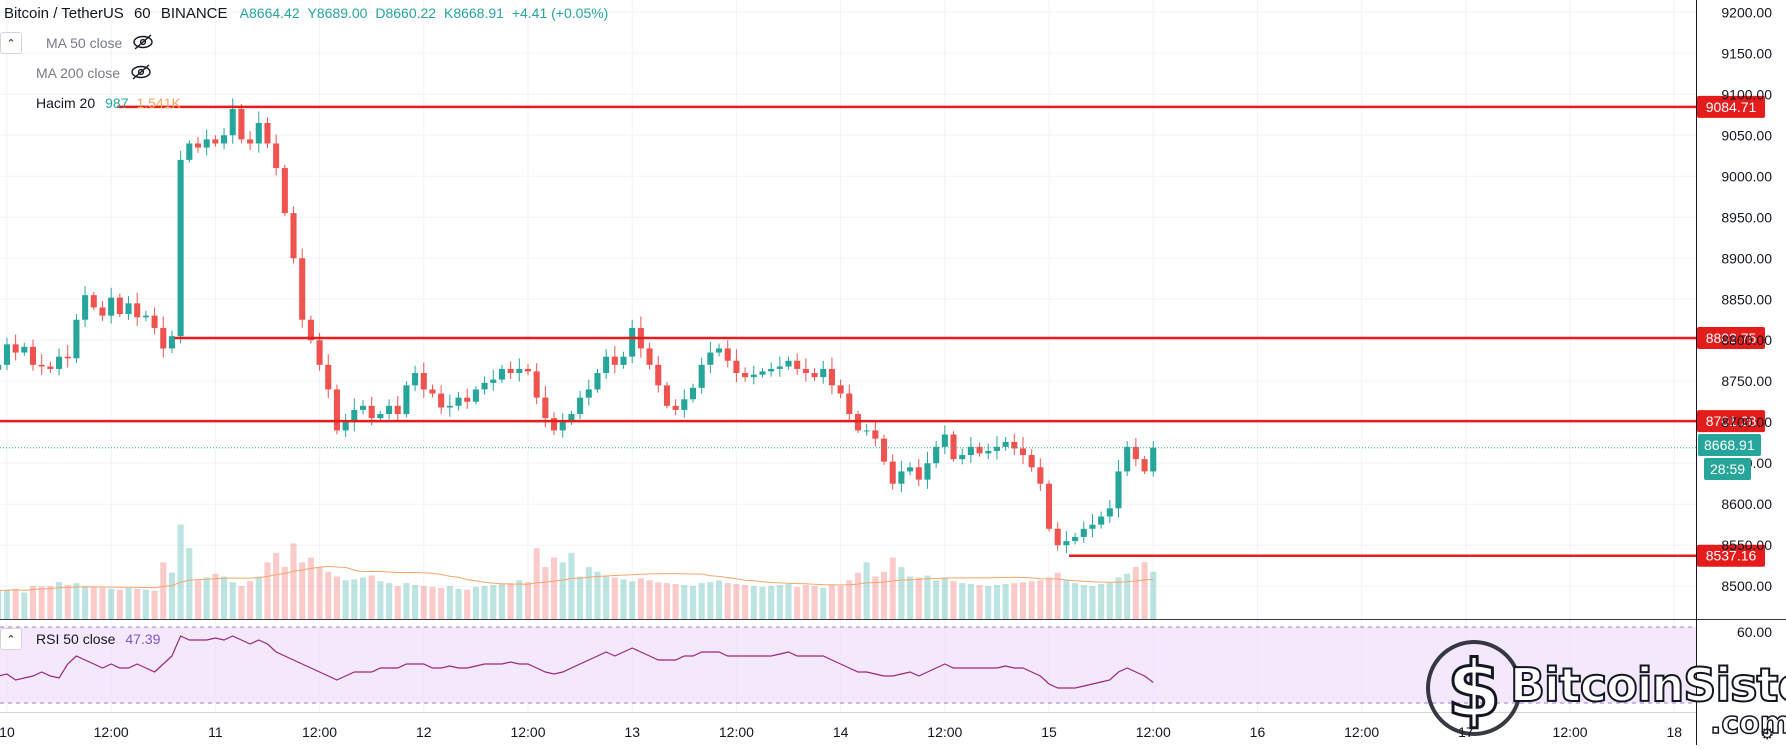  What do you see at coordinates (158, 103) in the screenshot?
I see `volume-ma-value: 1.541K` at bounding box center [158, 103].